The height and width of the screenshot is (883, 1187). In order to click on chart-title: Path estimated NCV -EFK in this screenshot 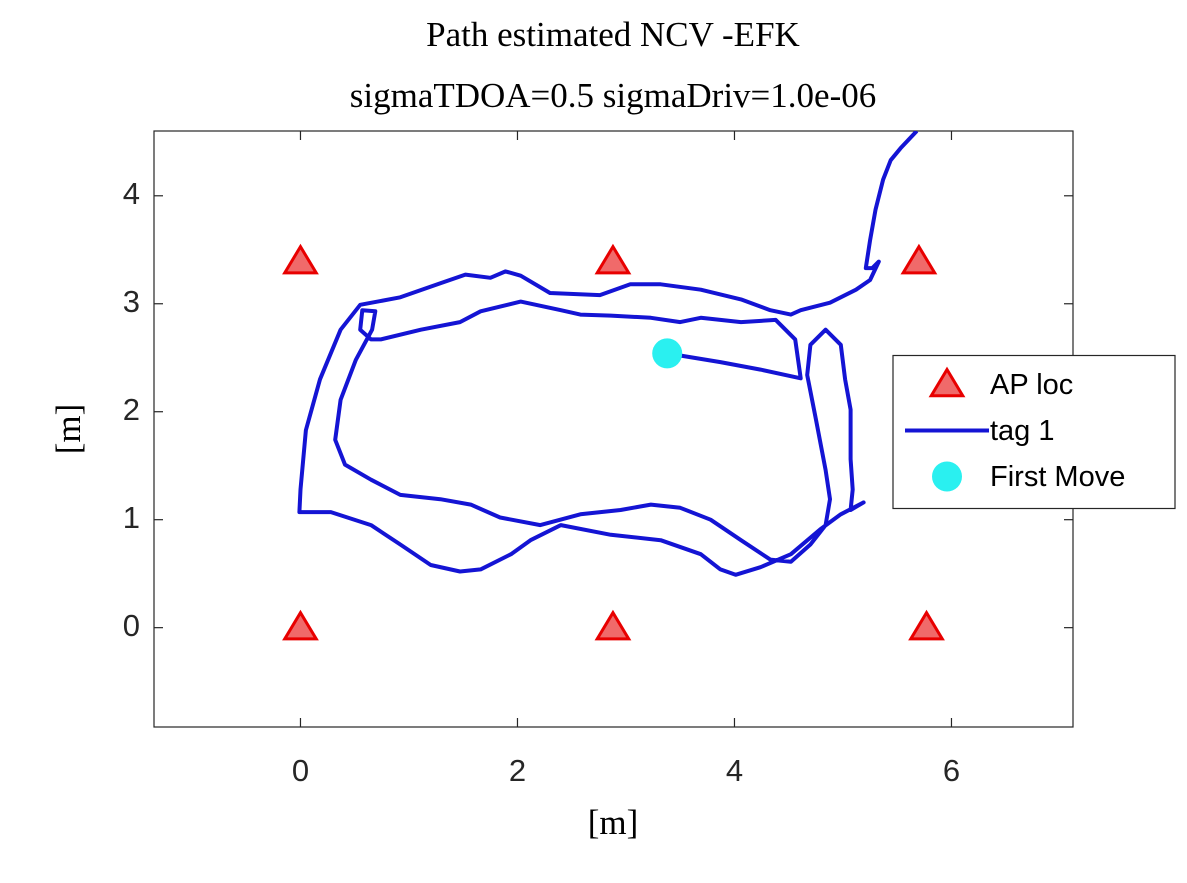, I will do `click(613, 34)`.